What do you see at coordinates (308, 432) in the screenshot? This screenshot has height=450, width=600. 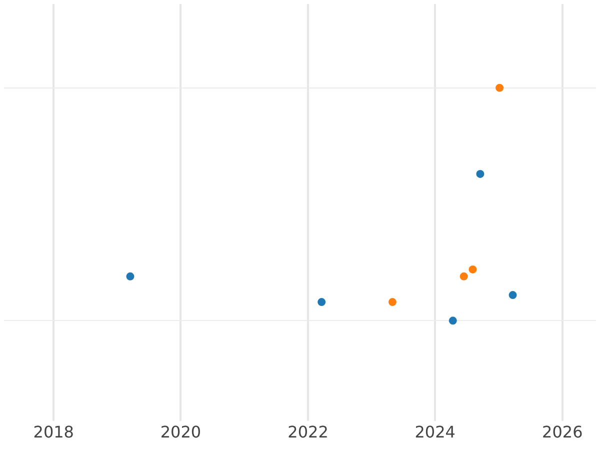 I see `x-tick-label: 2022` at bounding box center [308, 432].